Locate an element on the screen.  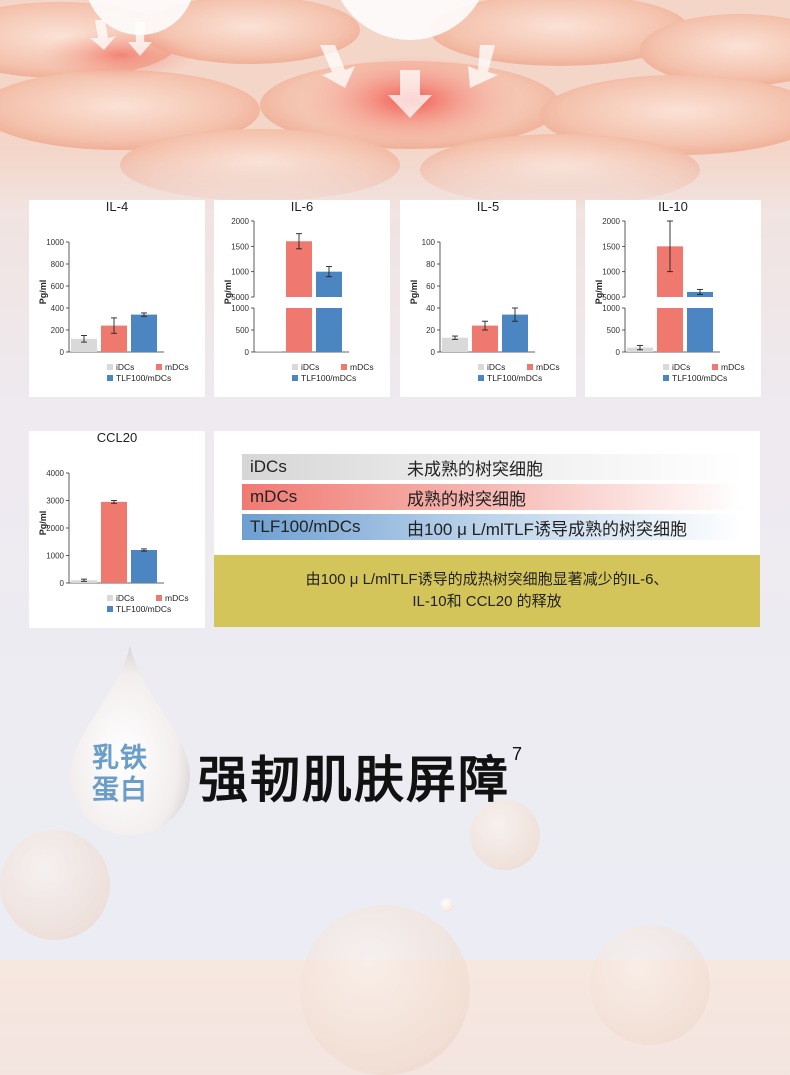
y-tick-label: 5000 is located at coordinates (611, 297).